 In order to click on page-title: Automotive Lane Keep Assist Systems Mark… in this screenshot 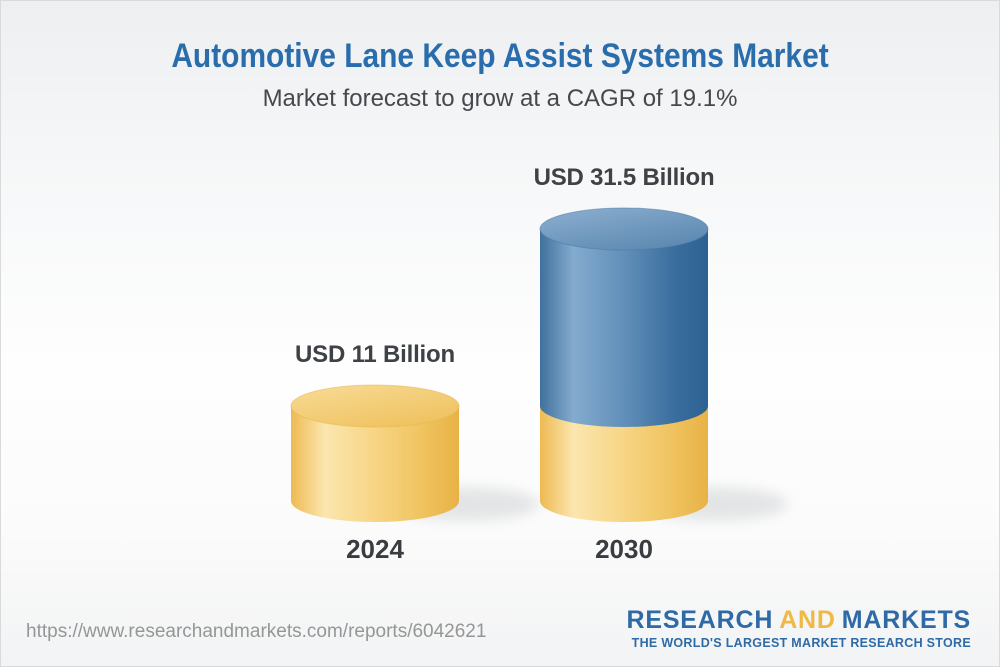, I will do `click(500, 56)`.